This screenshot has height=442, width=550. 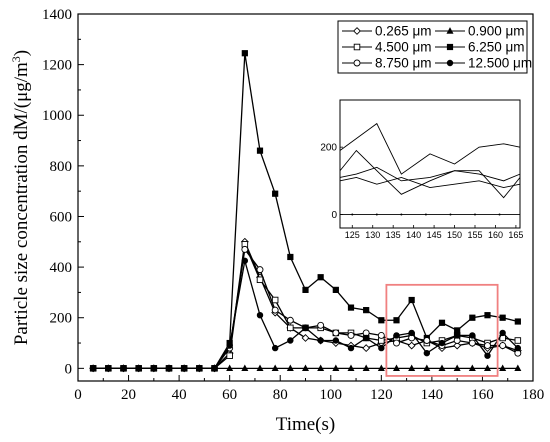 I want to click on x-tick-label: 60, so click(x=229, y=395).